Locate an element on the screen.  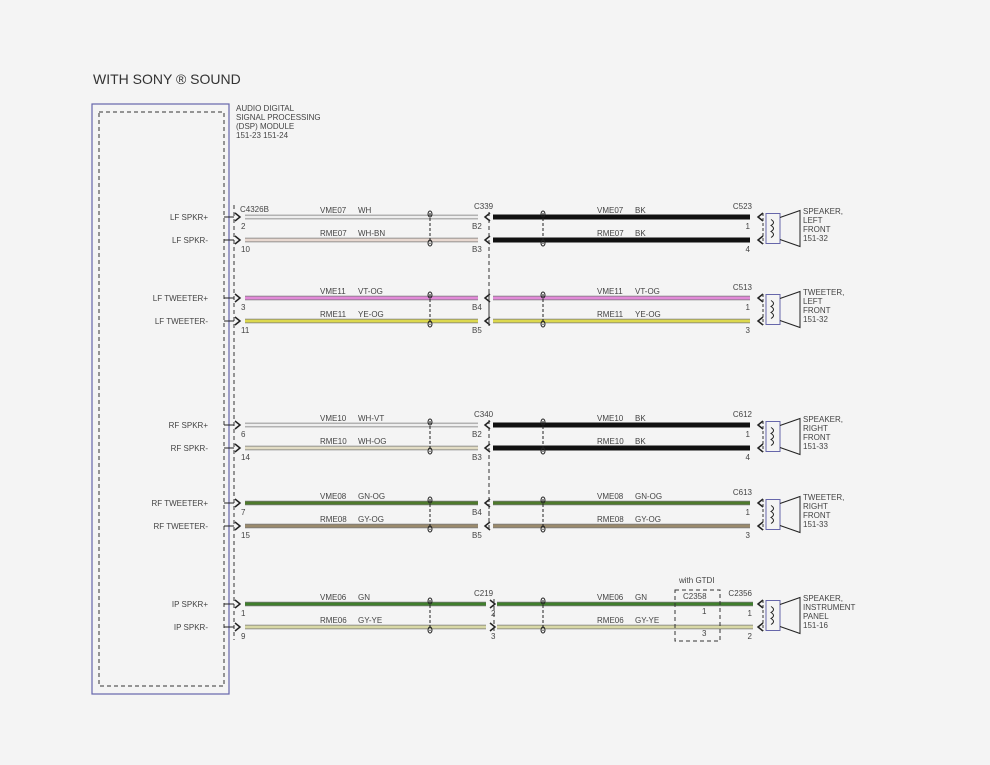
module-pin: 15 is located at coordinates (245, 535).